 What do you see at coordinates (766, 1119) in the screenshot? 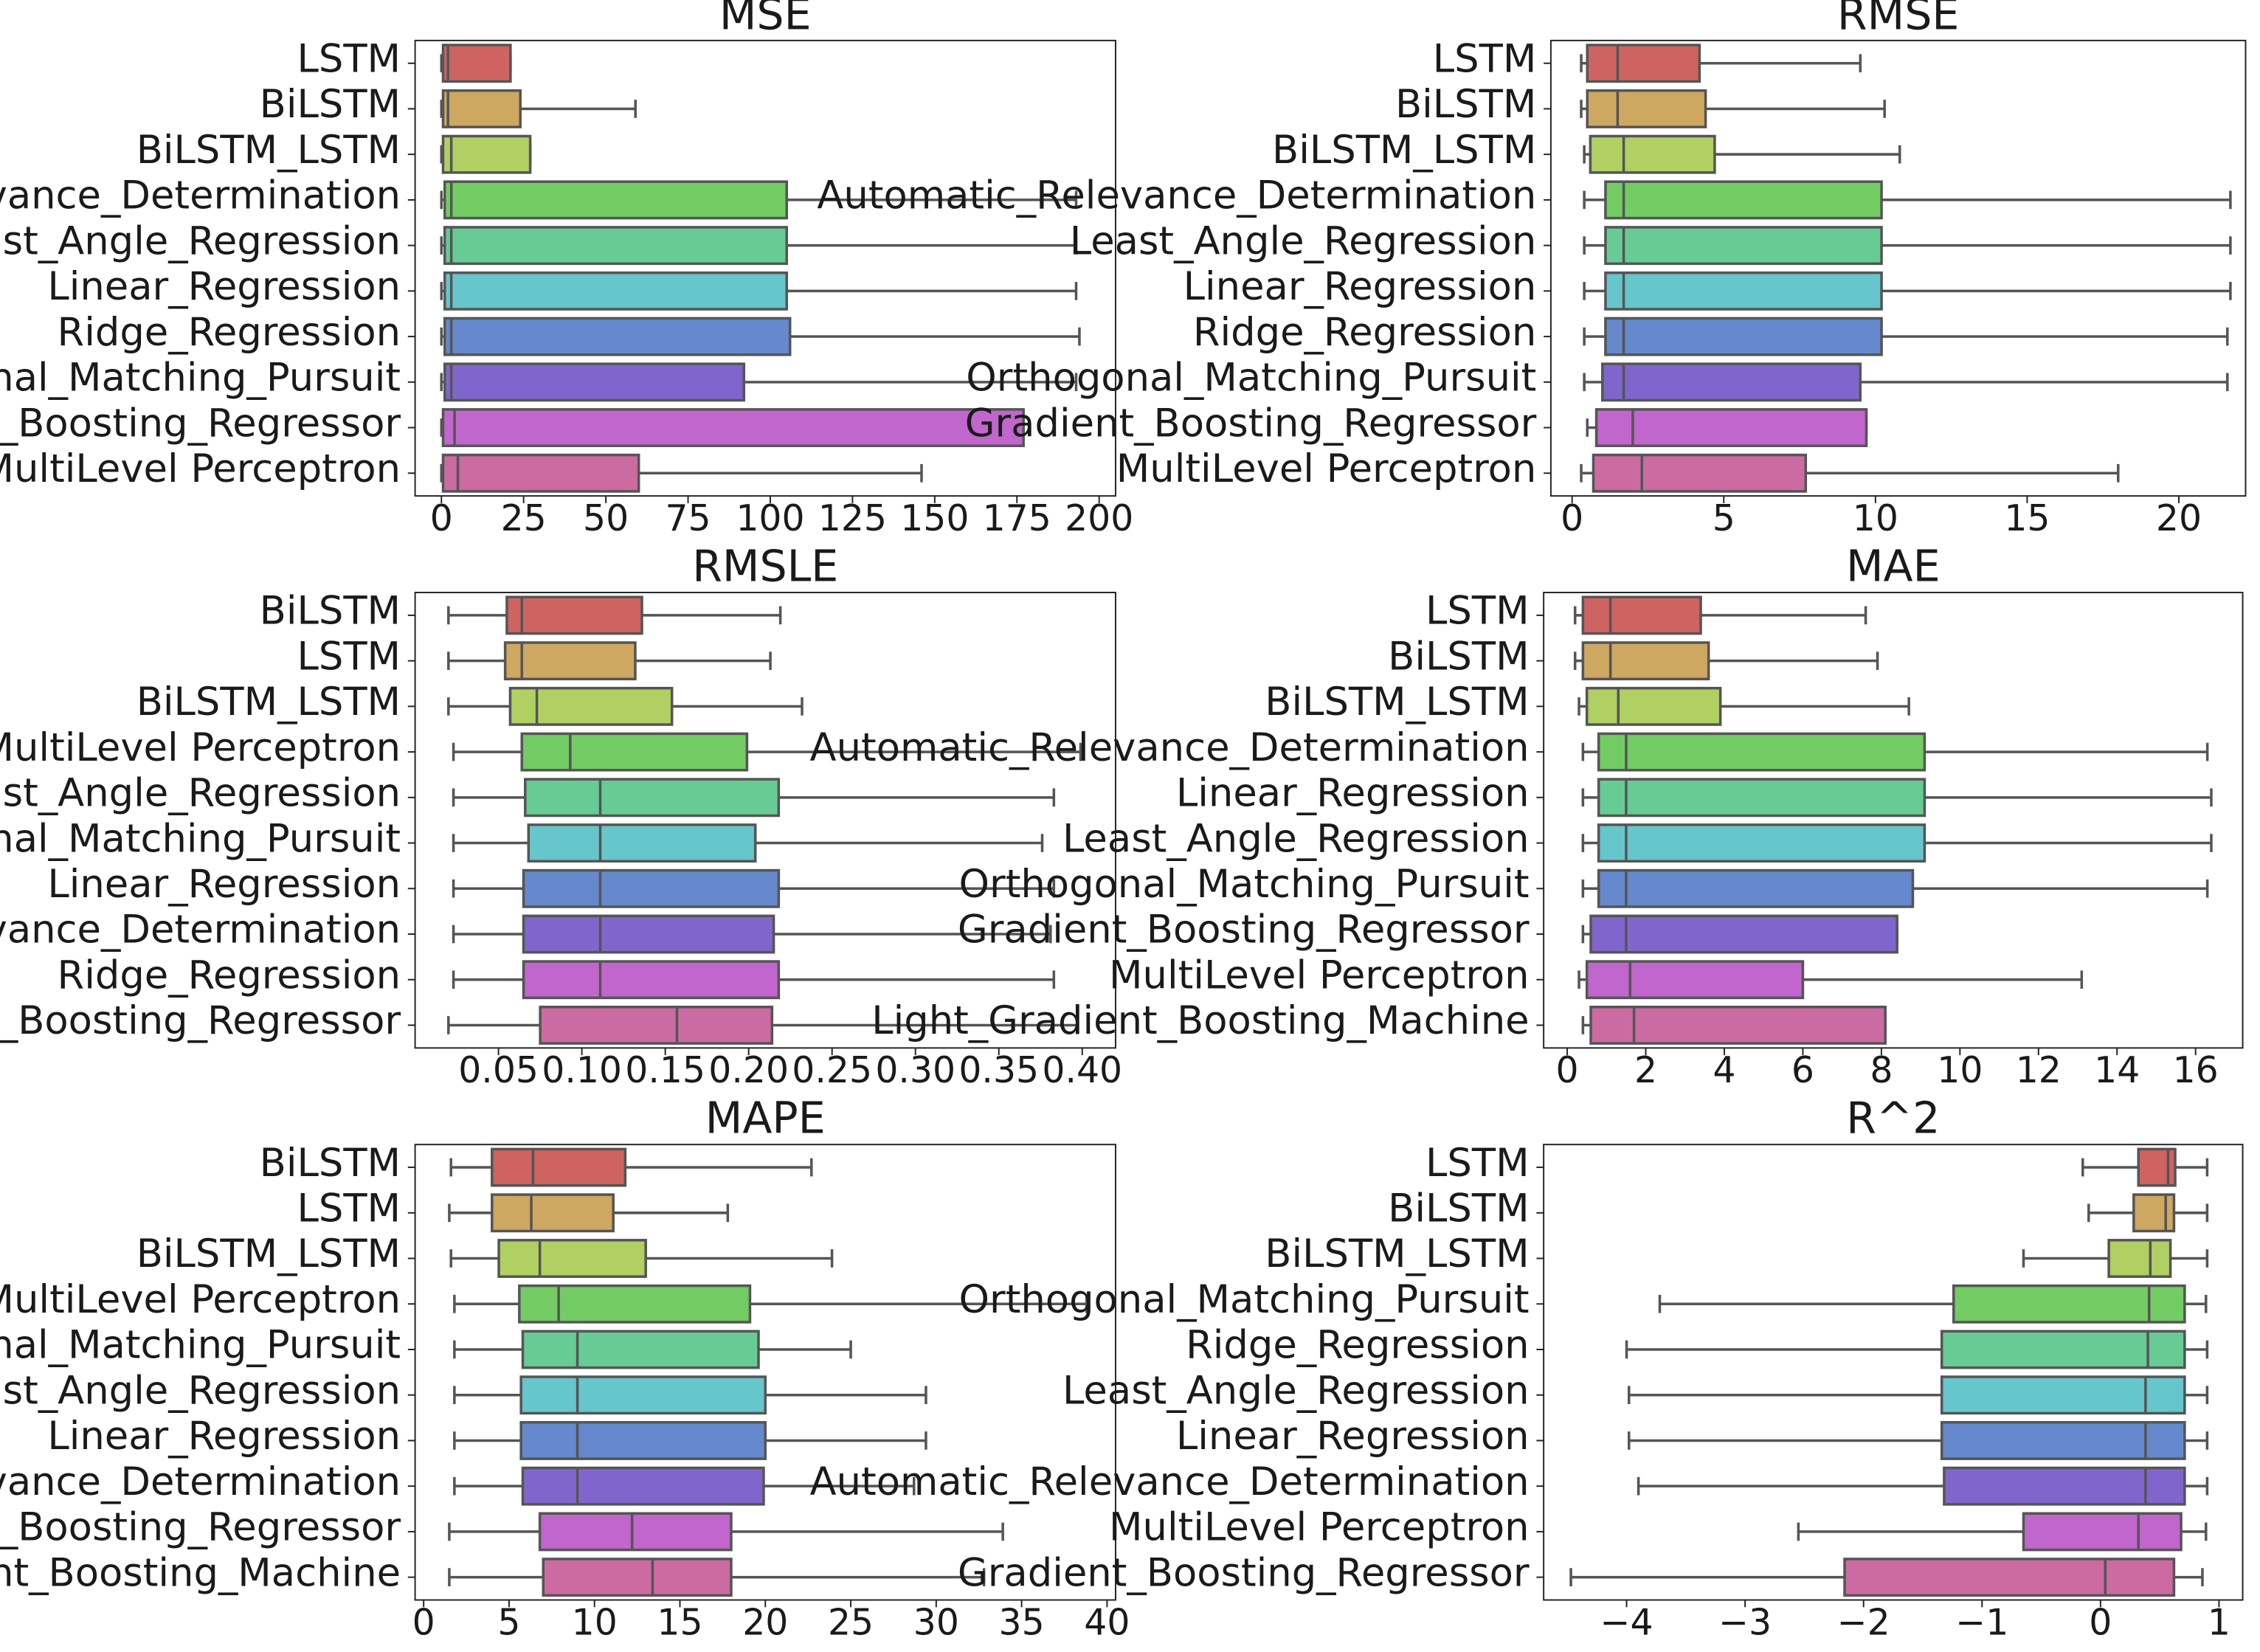
I see `chart-title: MAPE` at bounding box center [766, 1119].